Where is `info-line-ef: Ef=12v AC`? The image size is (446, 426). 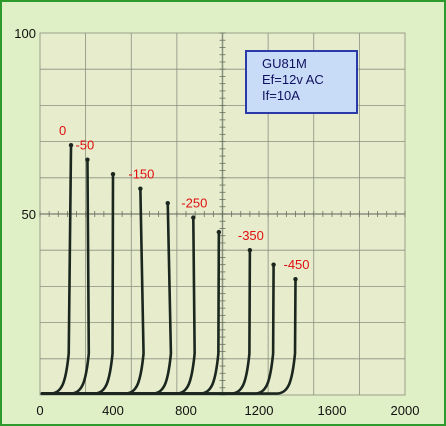 info-line-ef: Ef=12v AC is located at coordinates (293, 79).